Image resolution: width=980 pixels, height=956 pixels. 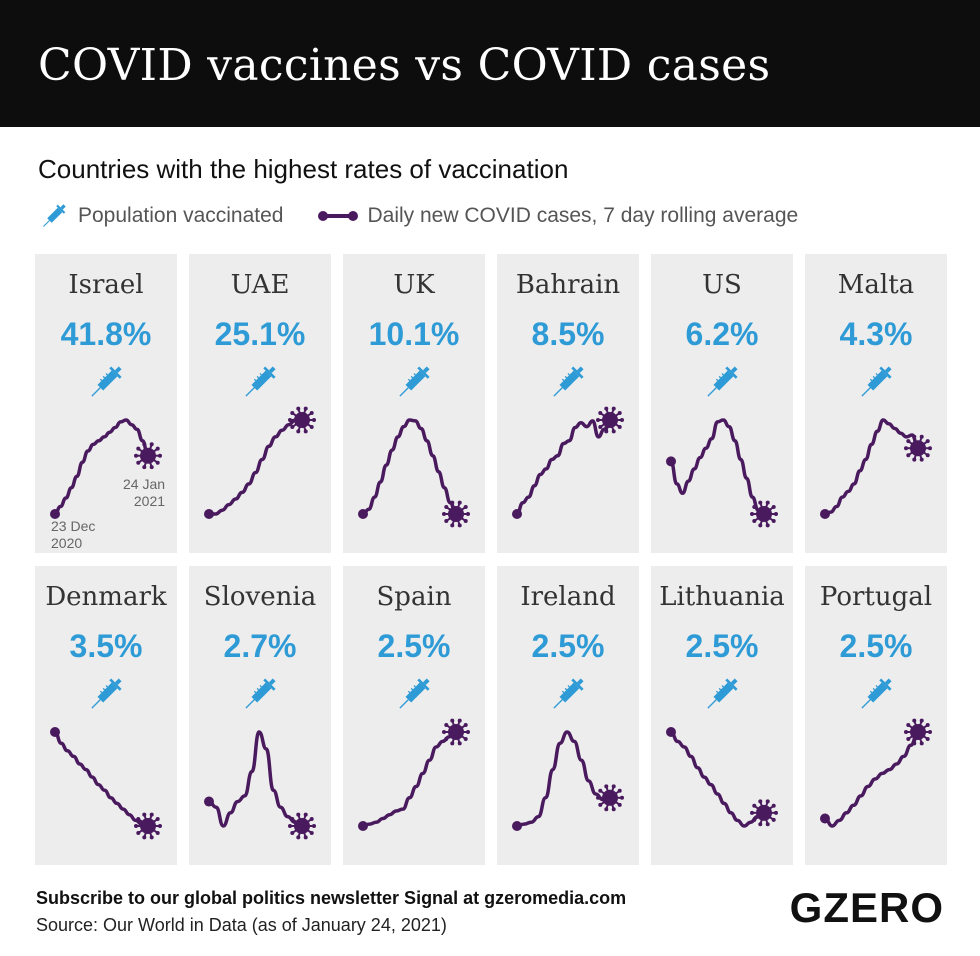 What do you see at coordinates (144, 492) in the screenshot?
I see `end-date-label: 24 Jan 2021` at bounding box center [144, 492].